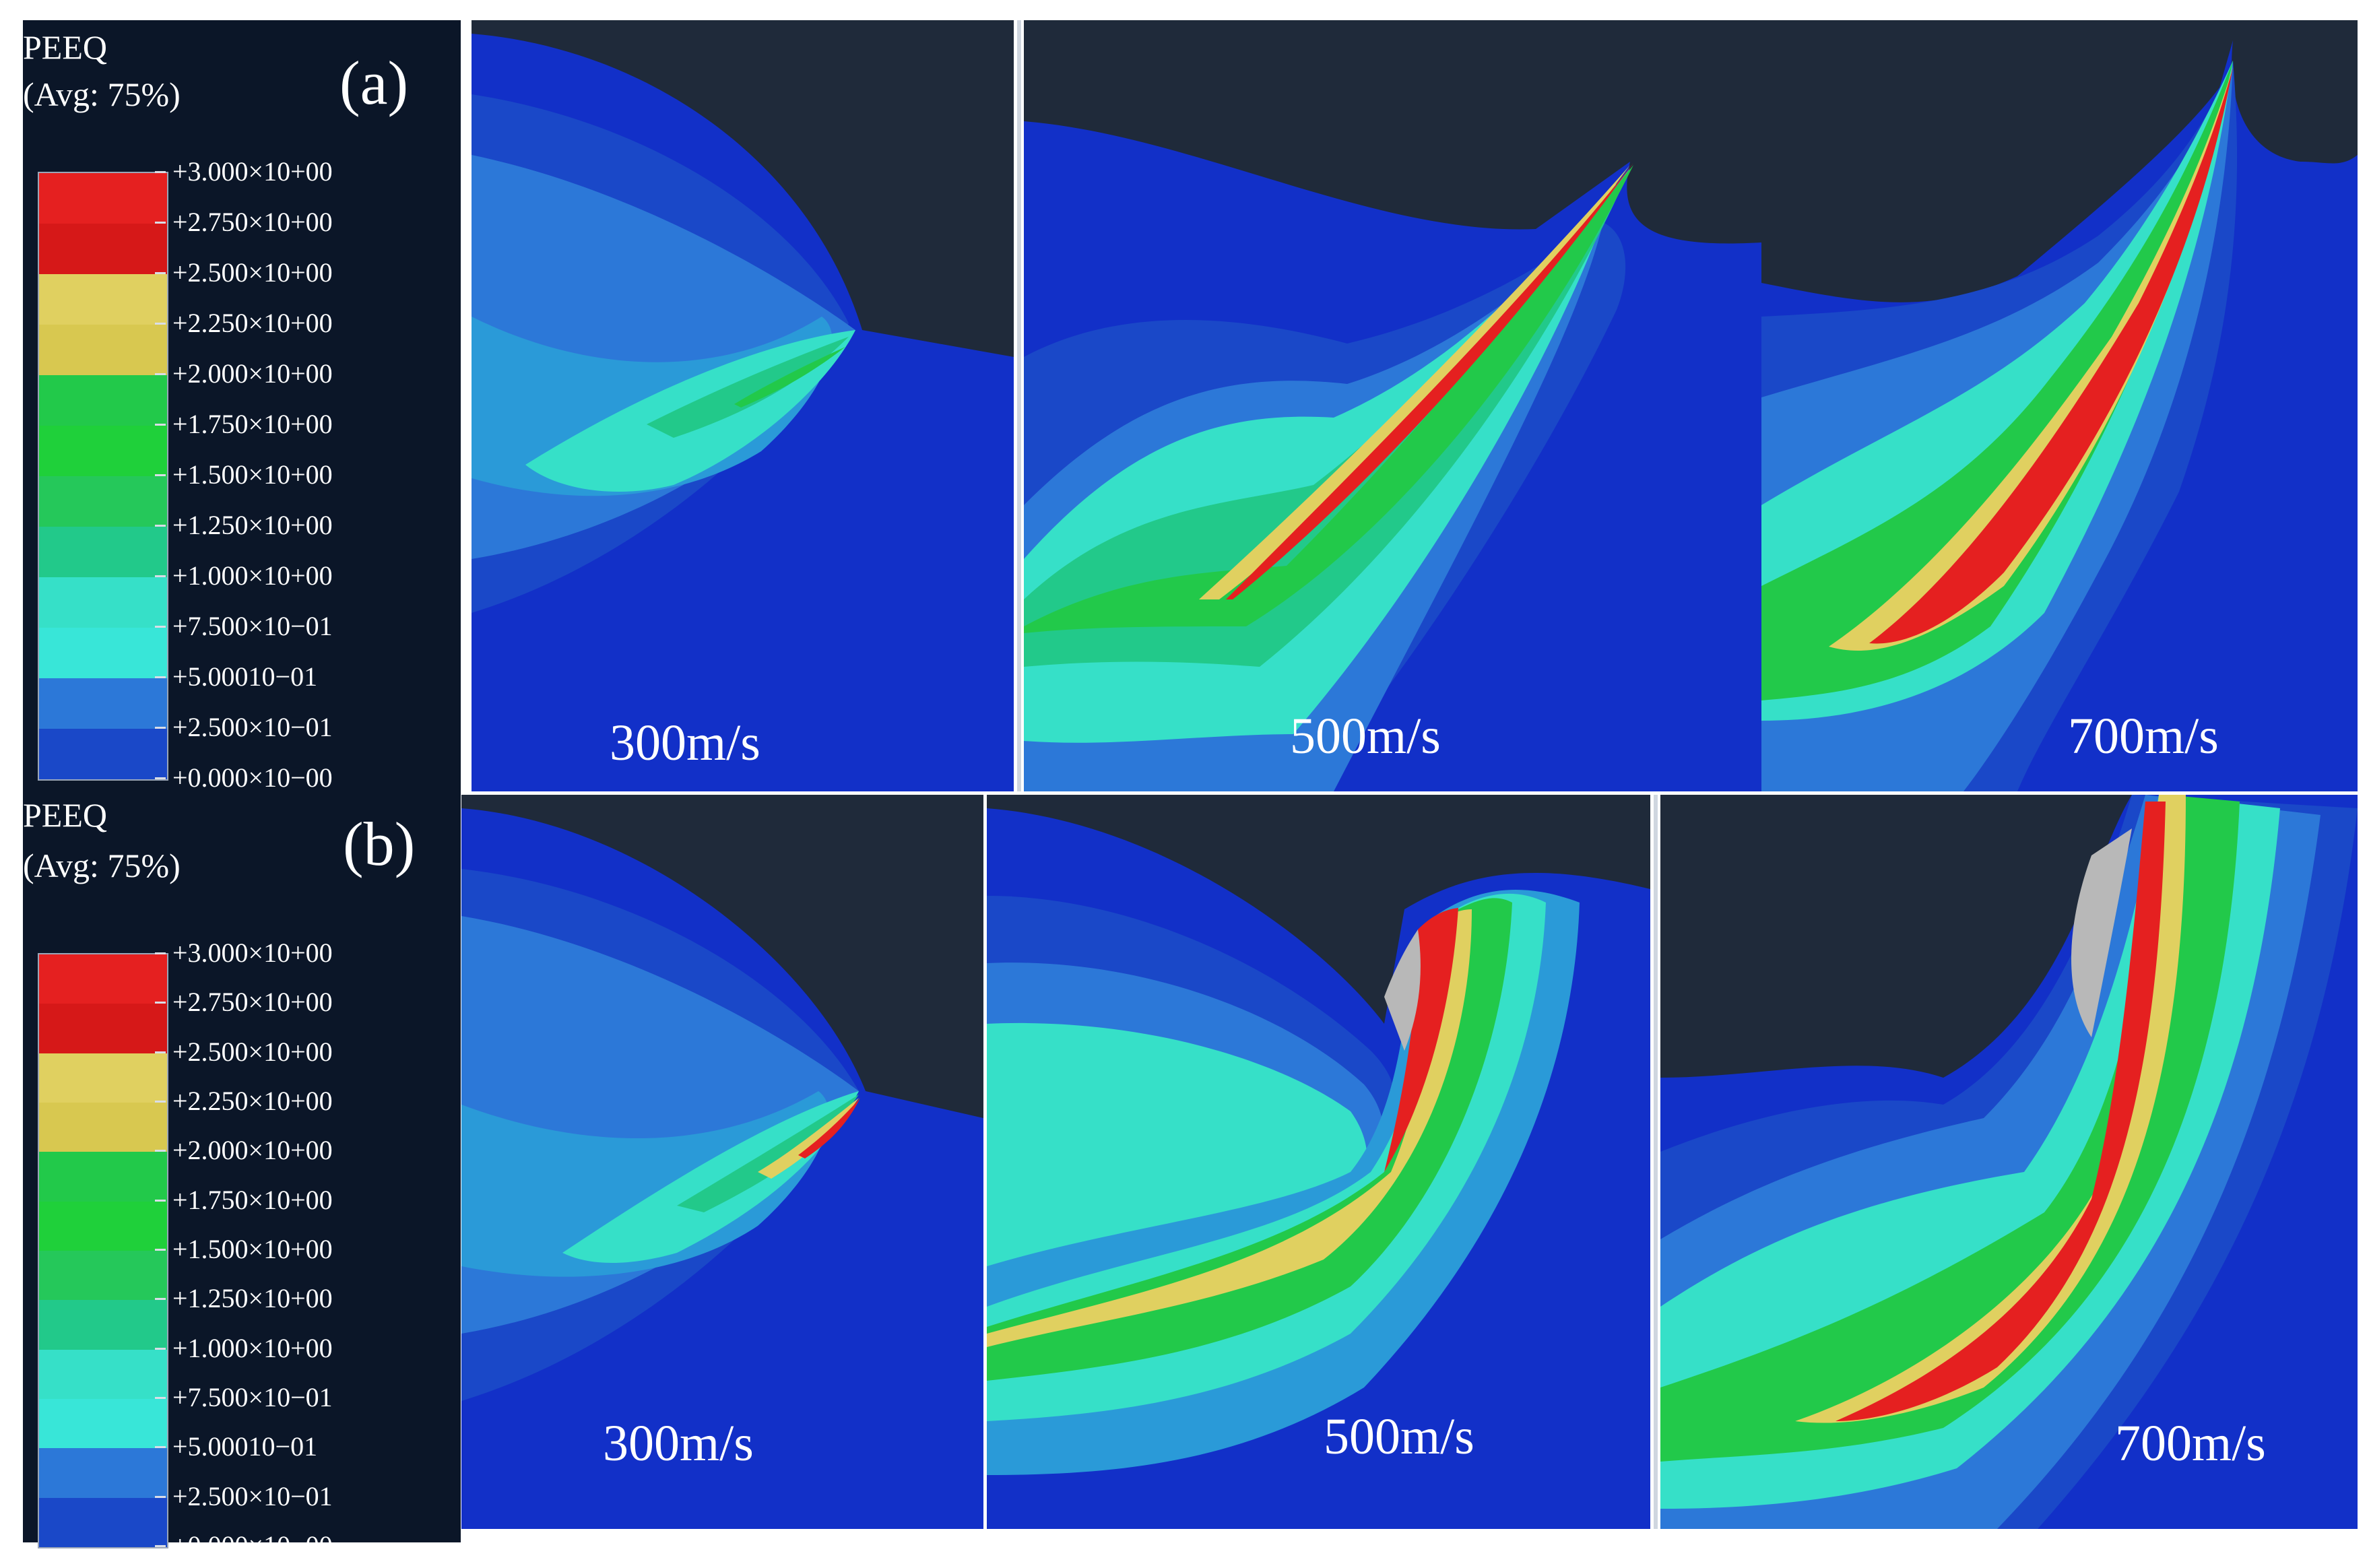  What do you see at coordinates (65, 47) in the screenshot?
I see `legend-title-a: PEEQ` at bounding box center [65, 47].